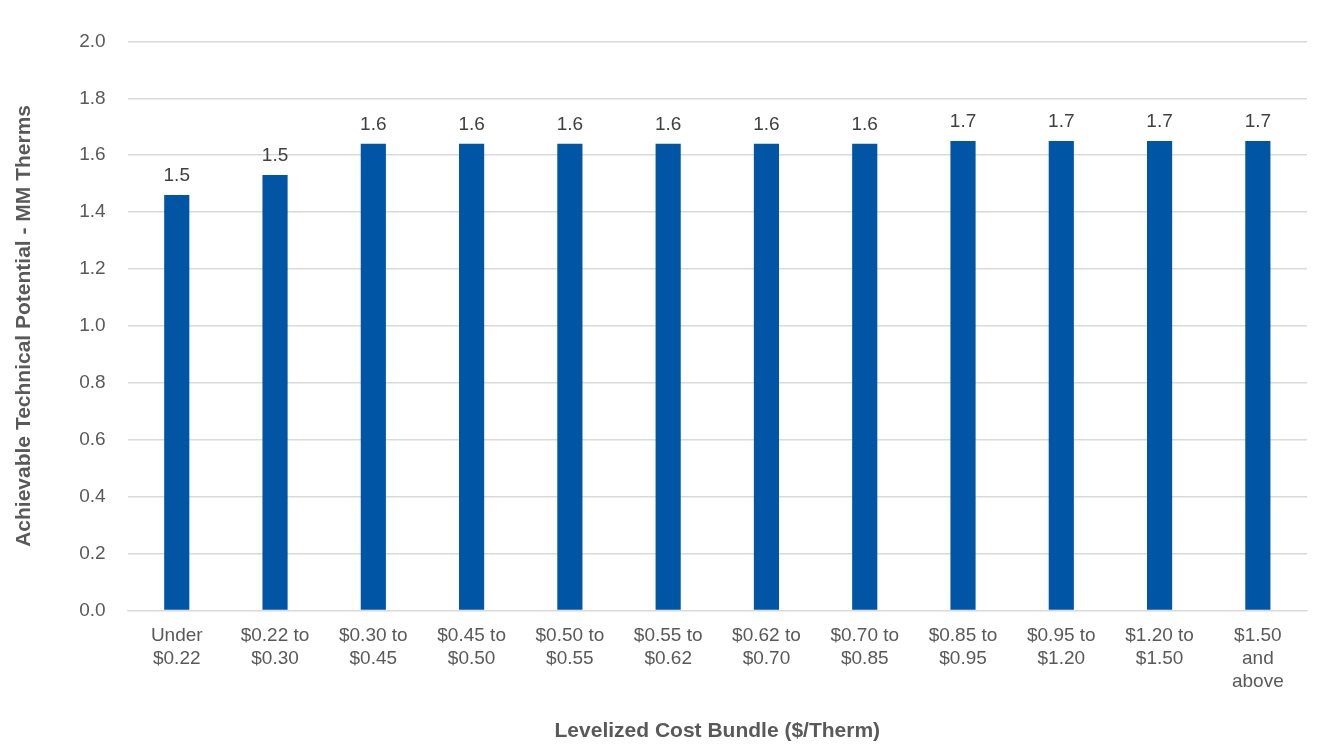  I want to click on y-tick-label: 0.4, so click(93, 495).